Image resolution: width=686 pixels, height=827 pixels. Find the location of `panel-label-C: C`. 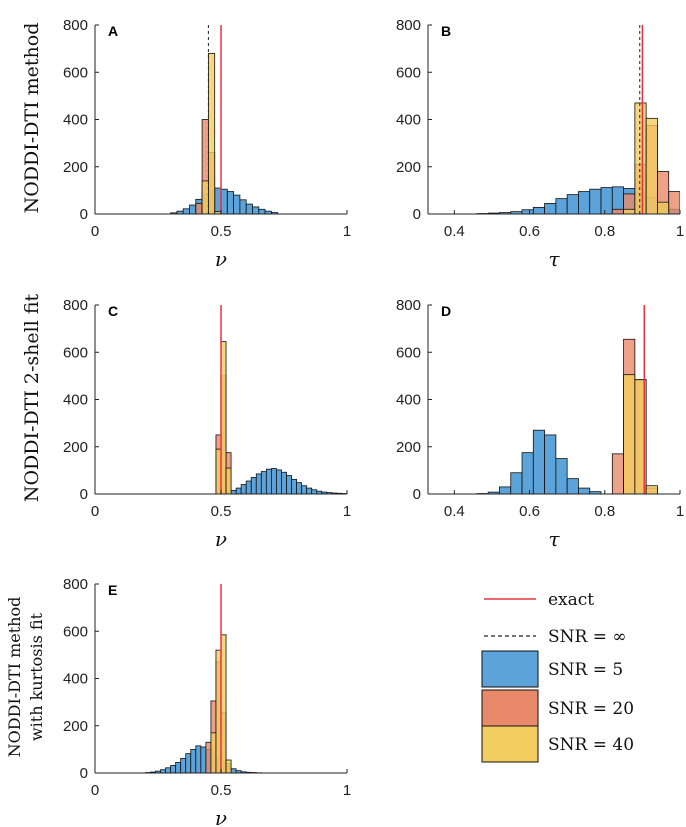

panel-label-C: C is located at coordinates (113, 311).